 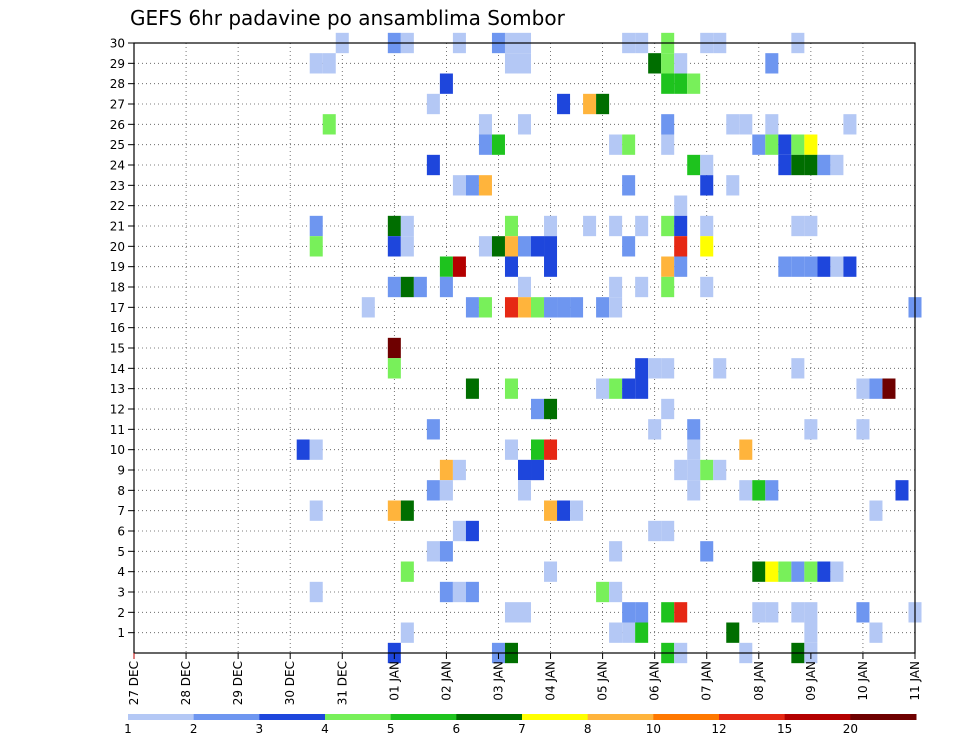 What do you see at coordinates (117, 349) in the screenshot?
I see `y-tick-label: 15` at bounding box center [117, 349].